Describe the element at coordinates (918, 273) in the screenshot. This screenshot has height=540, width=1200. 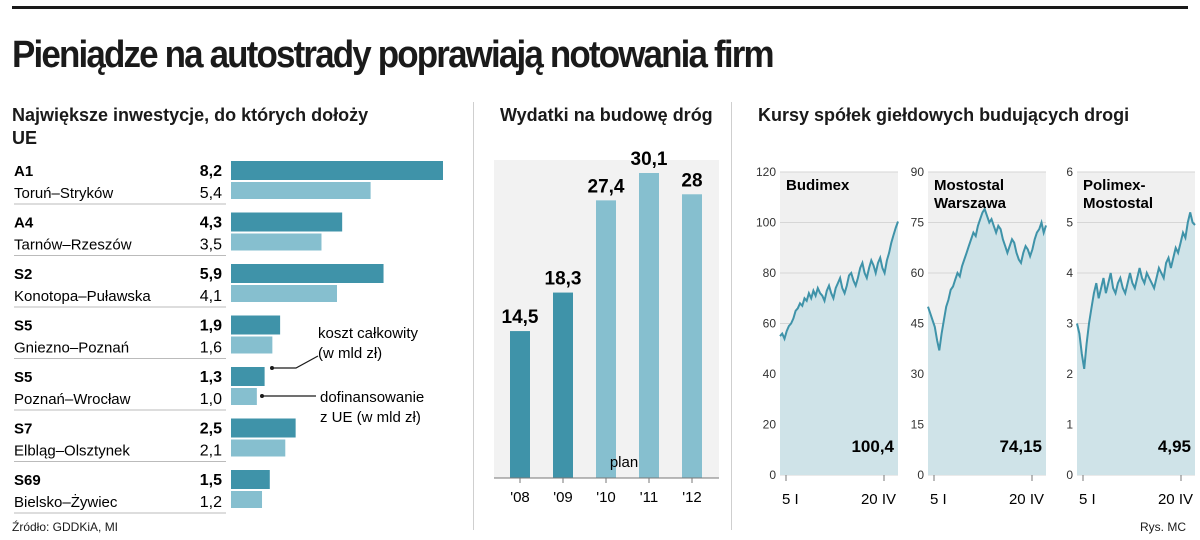
I see `y-tick-label: 60` at that location.